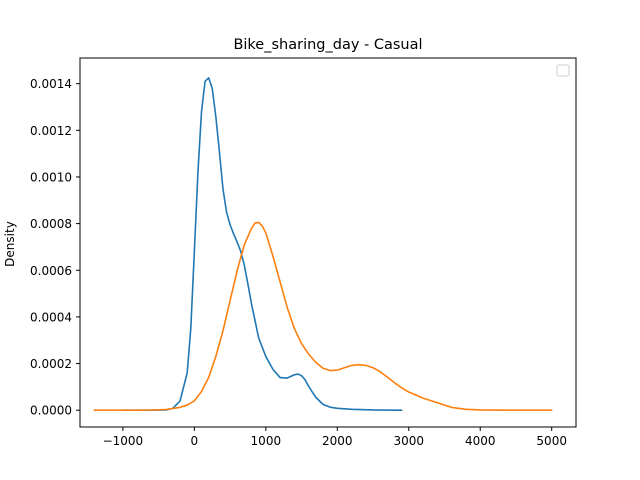 Image resolution: width=640 pixels, height=480 pixels. What do you see at coordinates (408, 441) in the screenshot?
I see `x-tick-label: 3000` at bounding box center [408, 441].